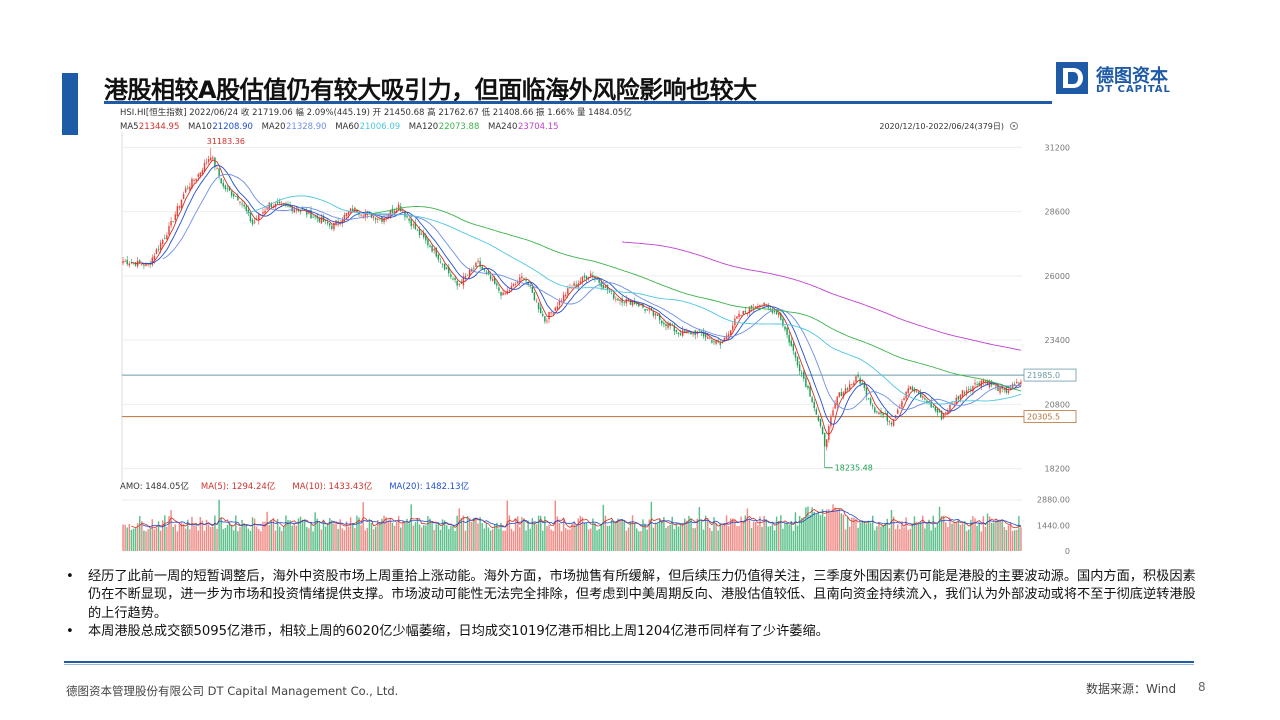 The image size is (1280, 720). What do you see at coordinates (1014, 126) in the screenshot?
I see `settings-icon-center` at bounding box center [1014, 126].